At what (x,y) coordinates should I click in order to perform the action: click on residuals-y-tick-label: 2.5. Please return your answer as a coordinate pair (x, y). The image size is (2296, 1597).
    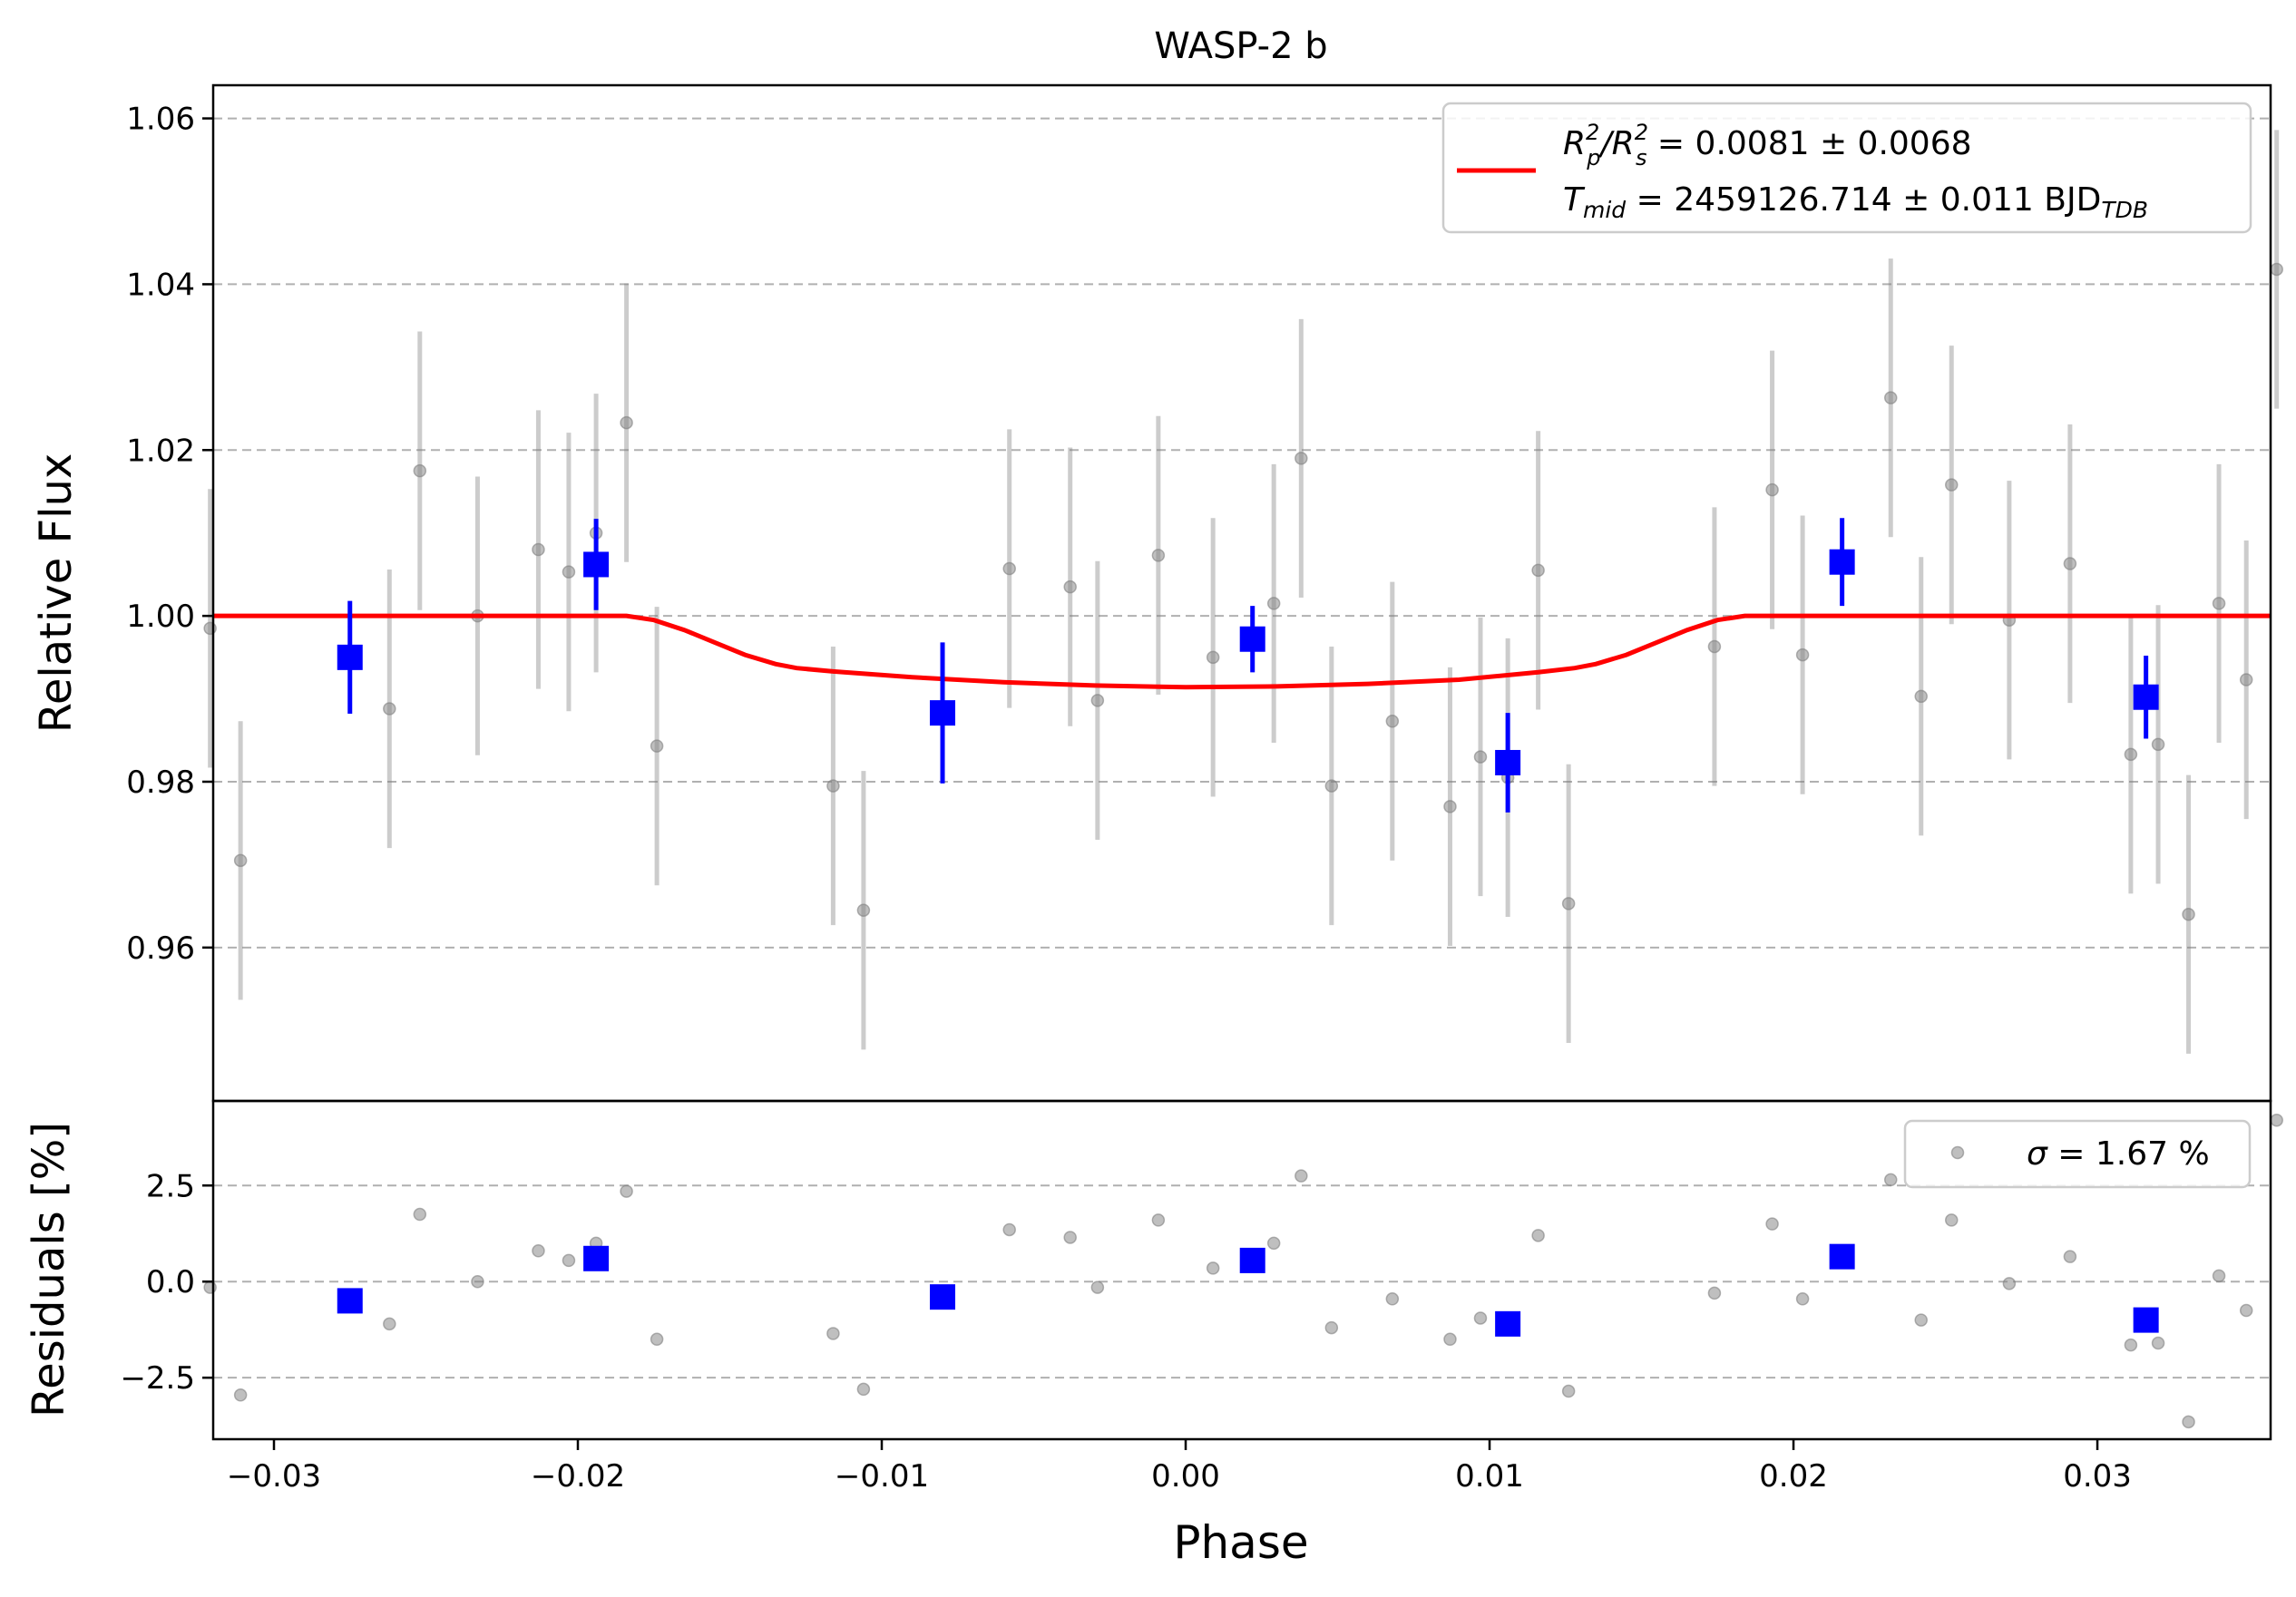
    Looking at the image, I should click on (170, 1186).